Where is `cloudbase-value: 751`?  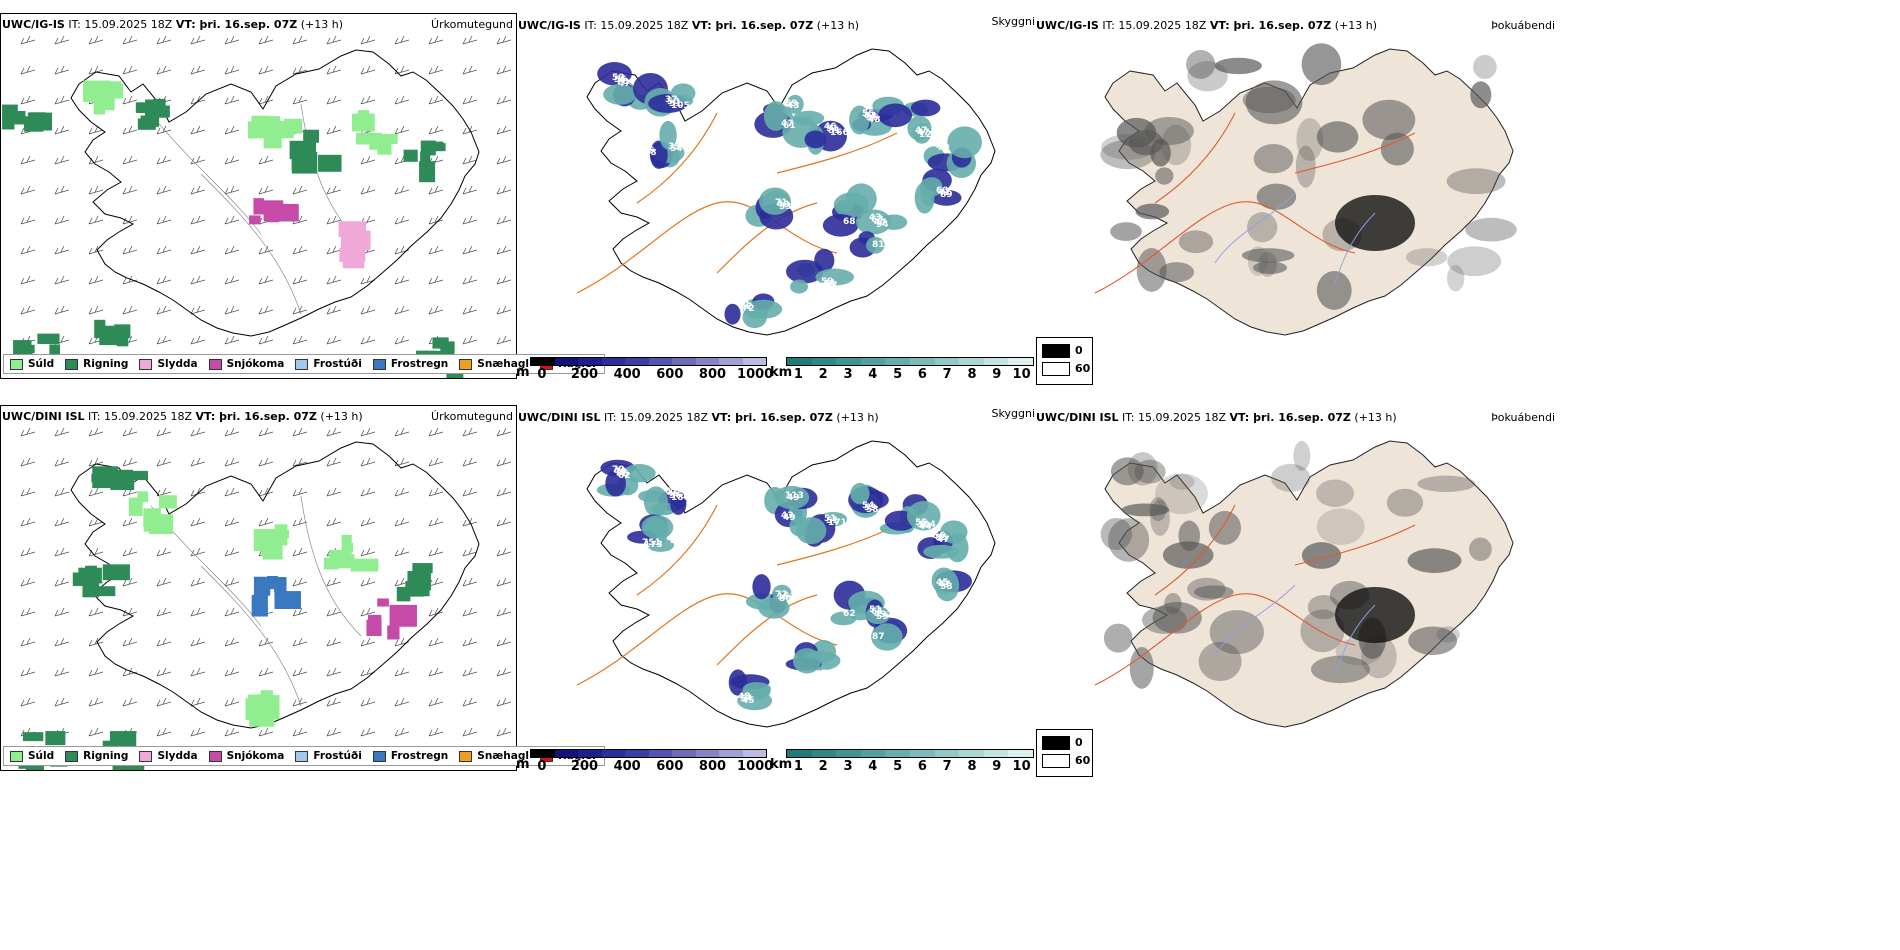 cloudbase-value: 751 is located at coordinates (651, 543).